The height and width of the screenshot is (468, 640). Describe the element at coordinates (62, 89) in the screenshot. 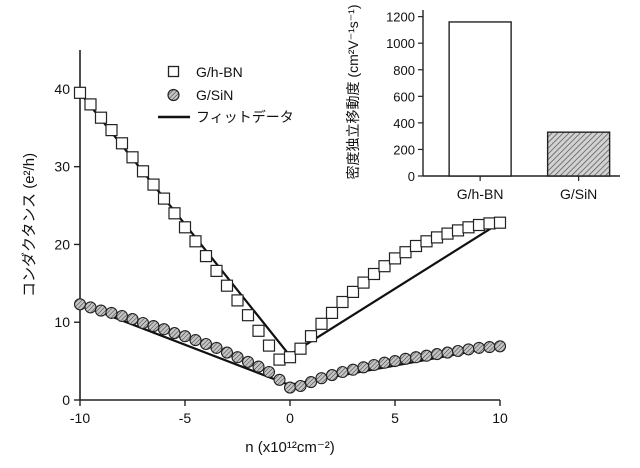

I see `y-tick-label: 40` at that location.